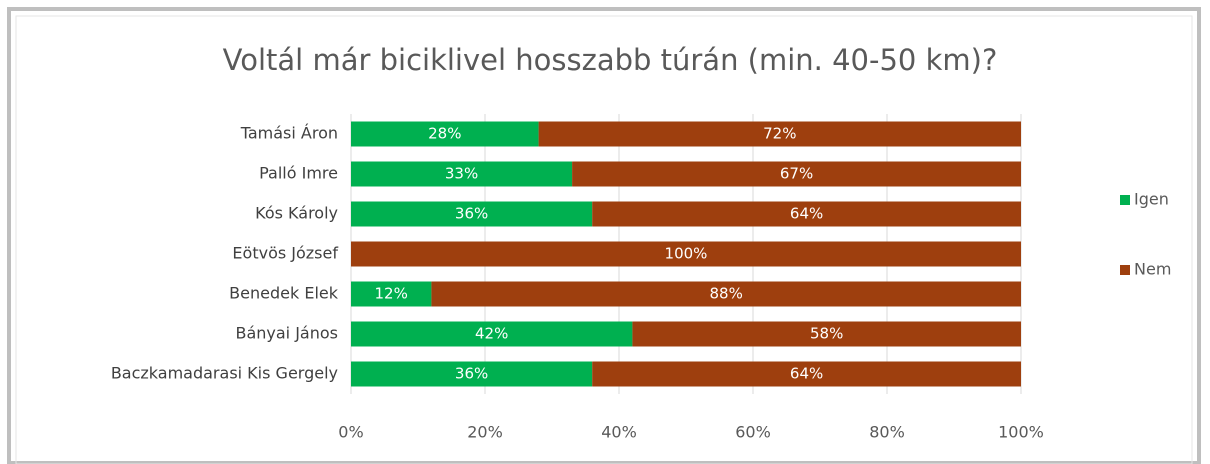 The height and width of the screenshot is (464, 1210). I want to click on y-tick-label: Palló Imre, so click(298, 173).